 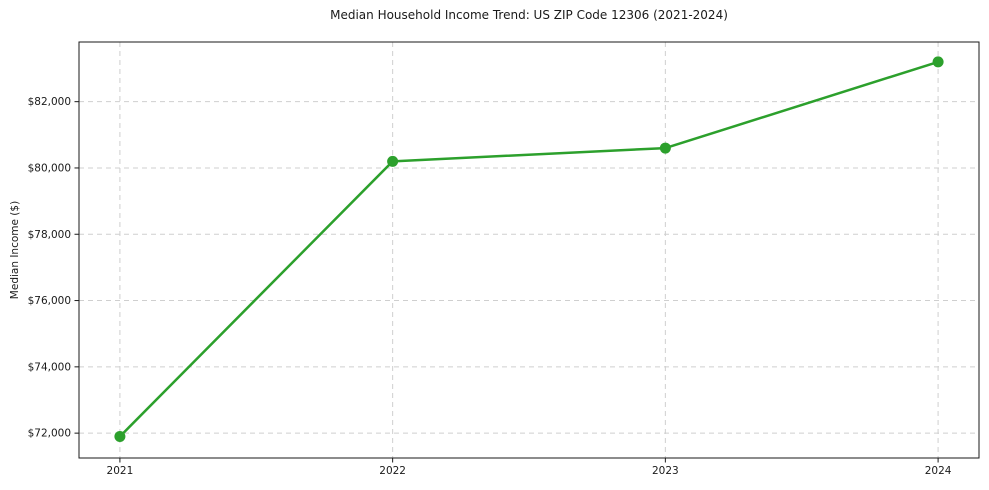 What do you see at coordinates (49, 235) in the screenshot?
I see `y-tick-label: $78,000` at bounding box center [49, 235].